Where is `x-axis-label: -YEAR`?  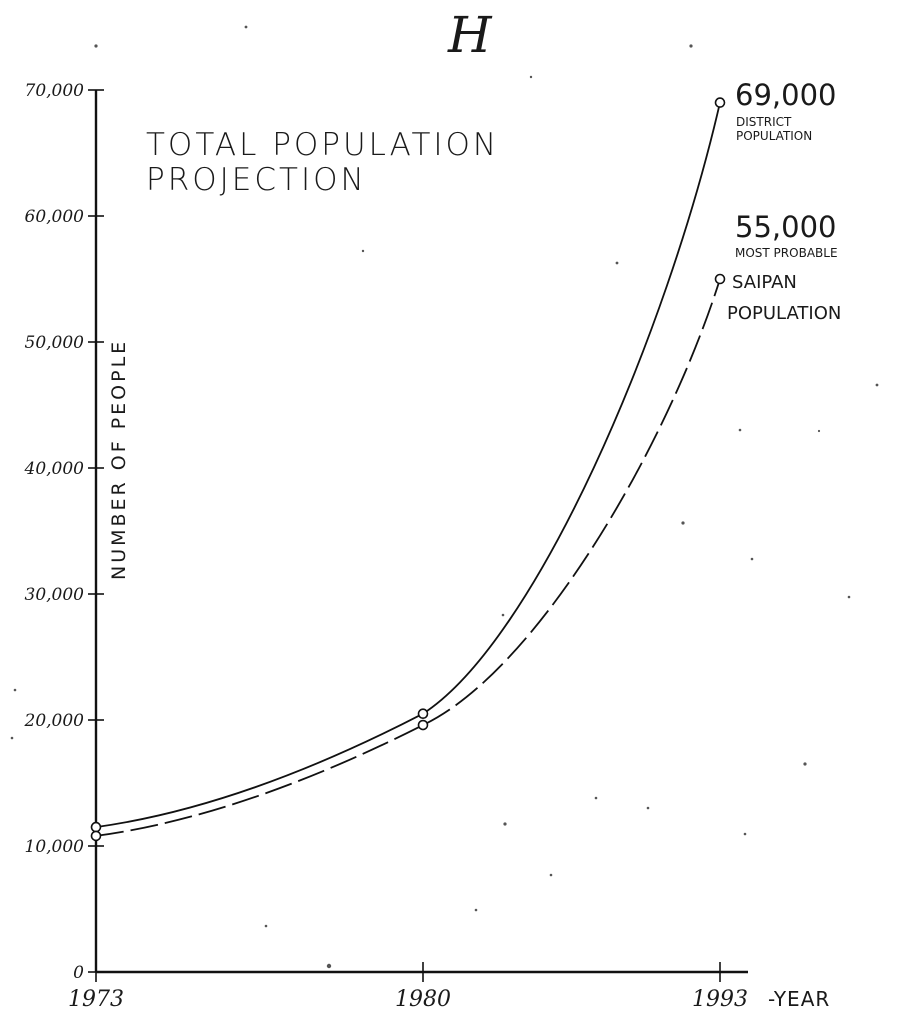
x-axis-label: -YEAR is located at coordinates (799, 999).